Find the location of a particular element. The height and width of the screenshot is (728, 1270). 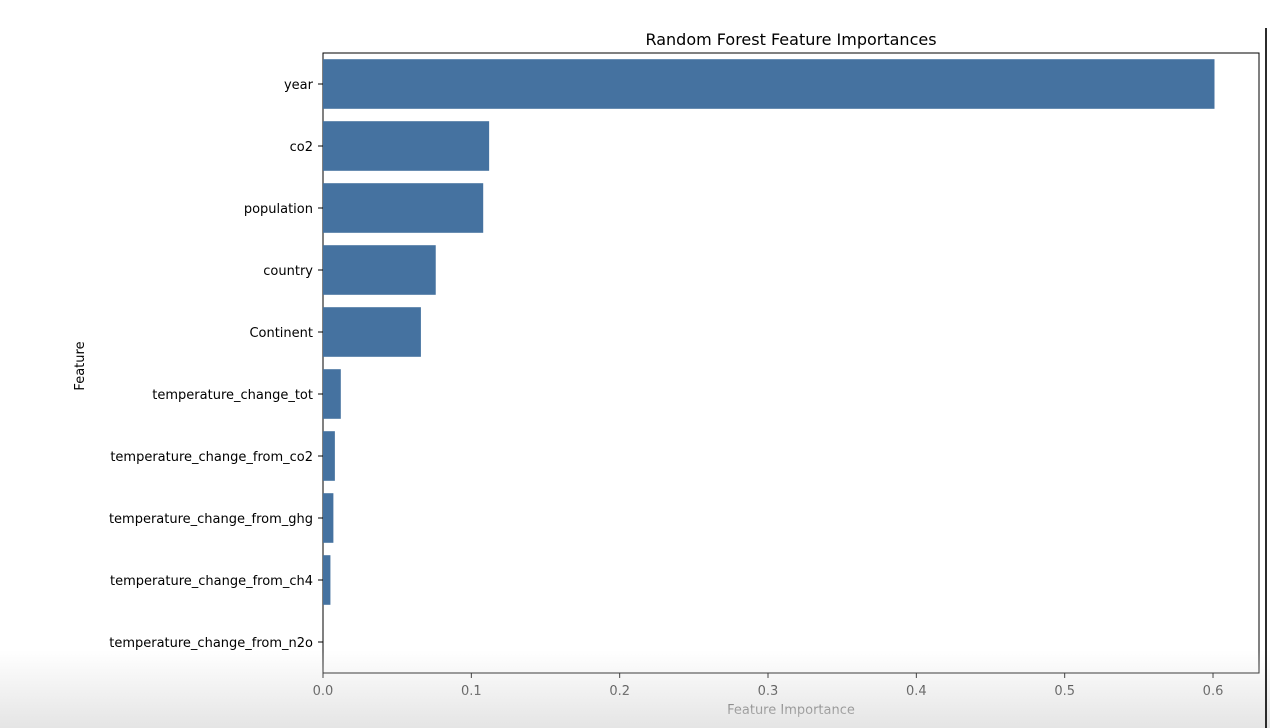

x-tick-label: 0.6 is located at coordinates (1213, 691).